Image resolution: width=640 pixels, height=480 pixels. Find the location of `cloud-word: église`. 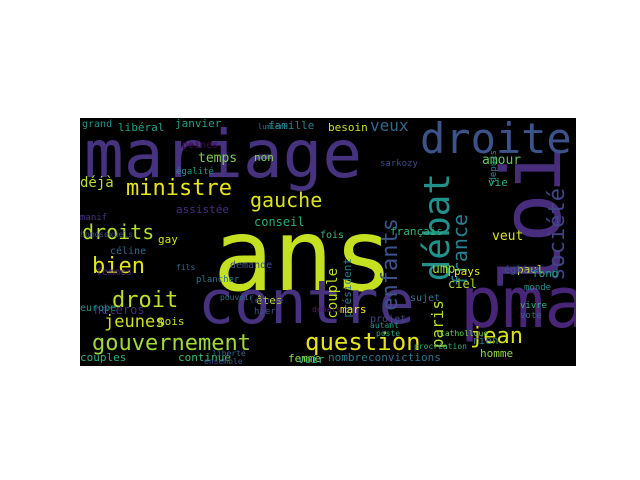

cloud-word: église is located at coordinates (522, 270).